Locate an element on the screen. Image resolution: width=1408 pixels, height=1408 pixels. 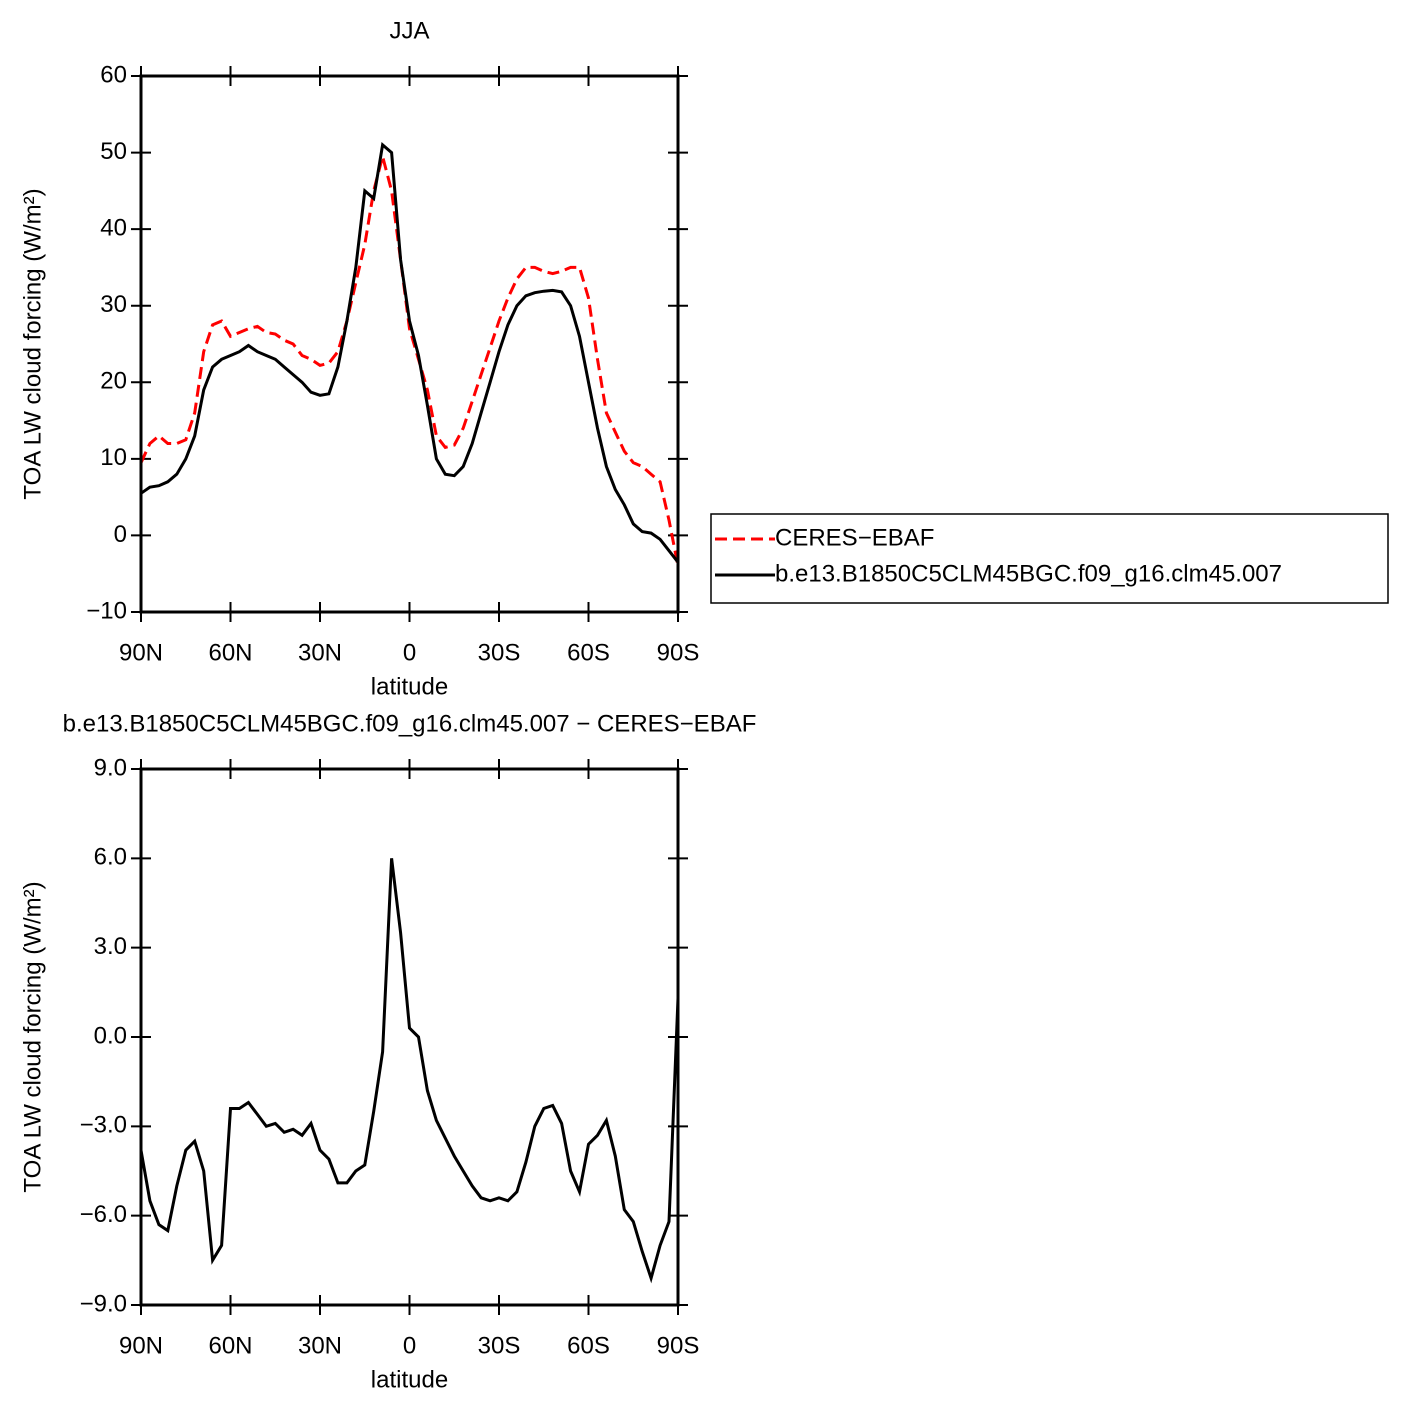
y-tick-label: 6.0 is located at coordinates (110, 857).